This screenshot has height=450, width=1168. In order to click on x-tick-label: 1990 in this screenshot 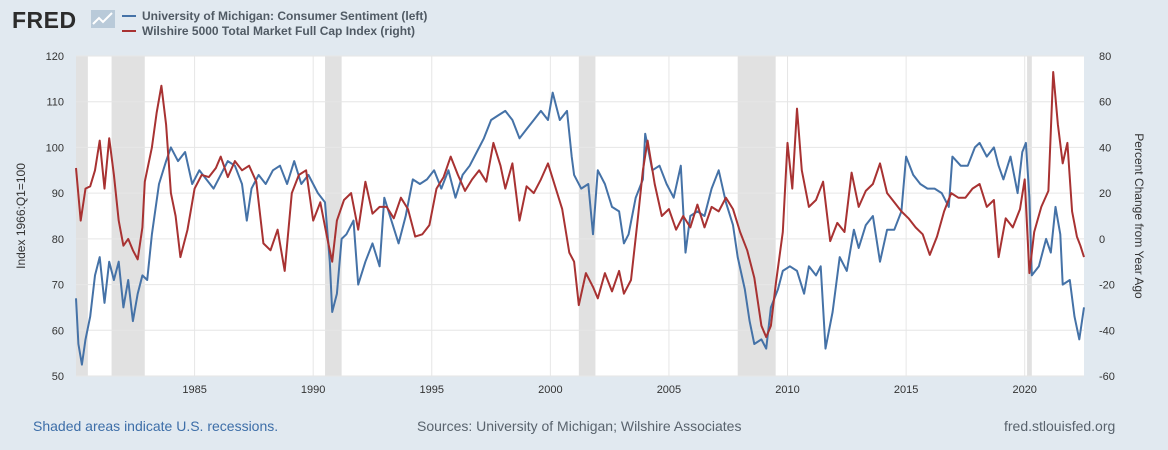, I will do `click(313, 390)`.